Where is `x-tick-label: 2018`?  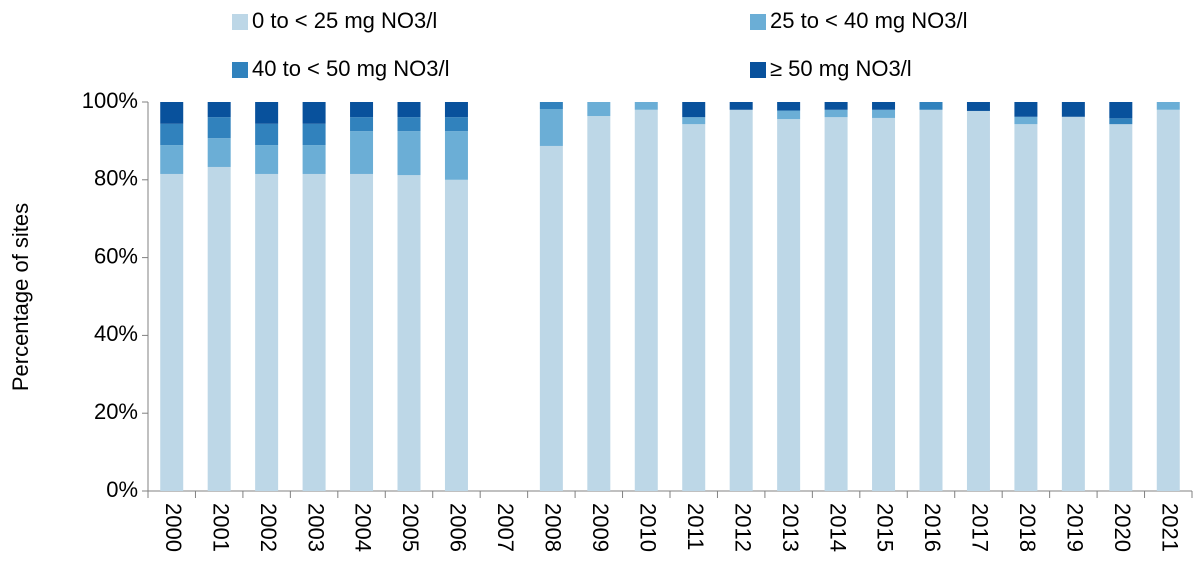 x-tick-label: 2018 is located at coordinates (1027, 527).